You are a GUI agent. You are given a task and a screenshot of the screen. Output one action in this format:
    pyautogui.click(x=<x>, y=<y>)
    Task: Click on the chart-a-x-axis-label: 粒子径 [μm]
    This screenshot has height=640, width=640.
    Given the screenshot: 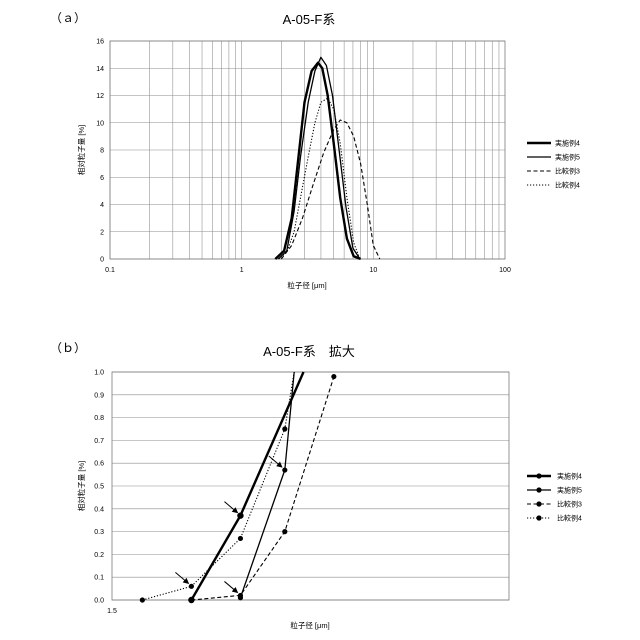 What is the action you would take?
    pyautogui.click(x=306, y=285)
    